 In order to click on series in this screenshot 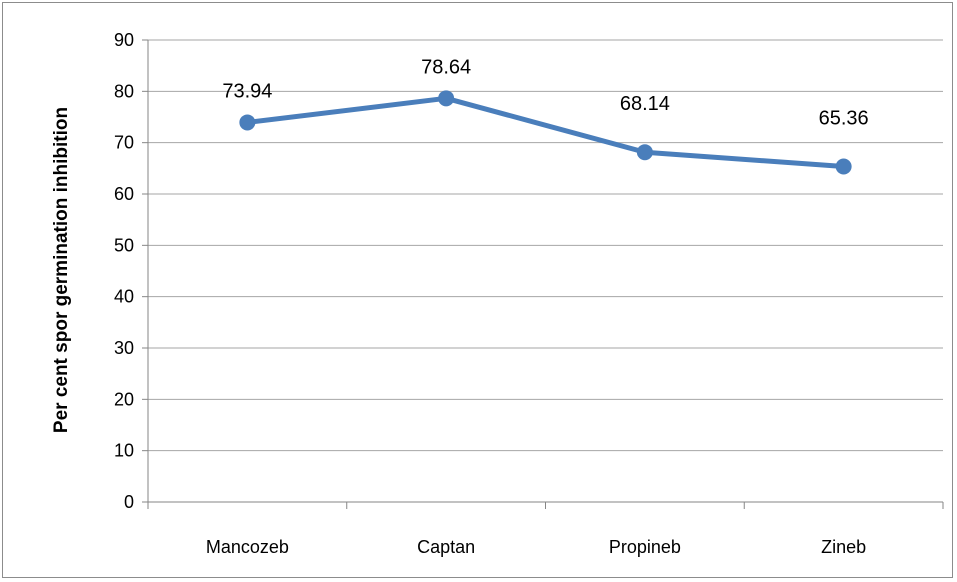, I will do `click(545, 132)`.